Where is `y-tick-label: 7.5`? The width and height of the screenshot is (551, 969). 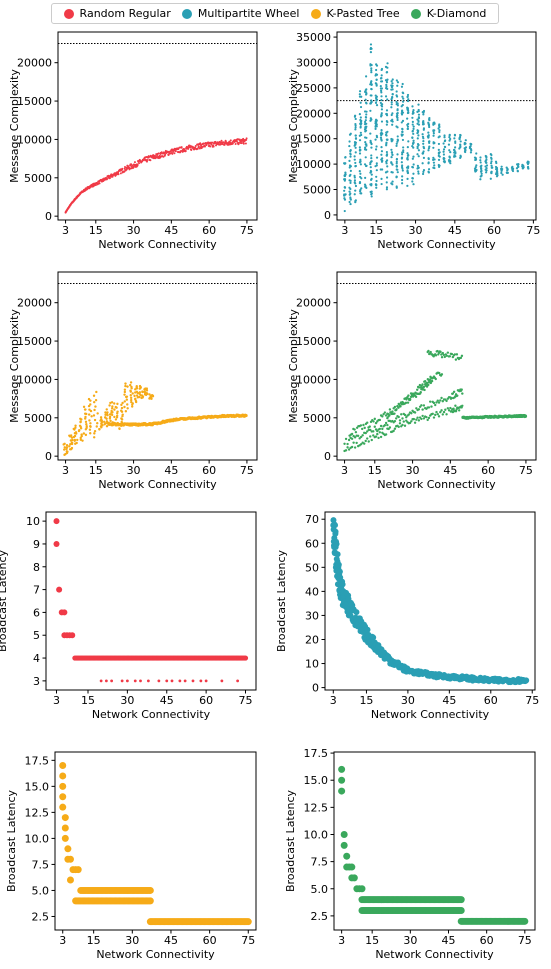
y-tick-label: 7.5 is located at coordinates (320, 862).